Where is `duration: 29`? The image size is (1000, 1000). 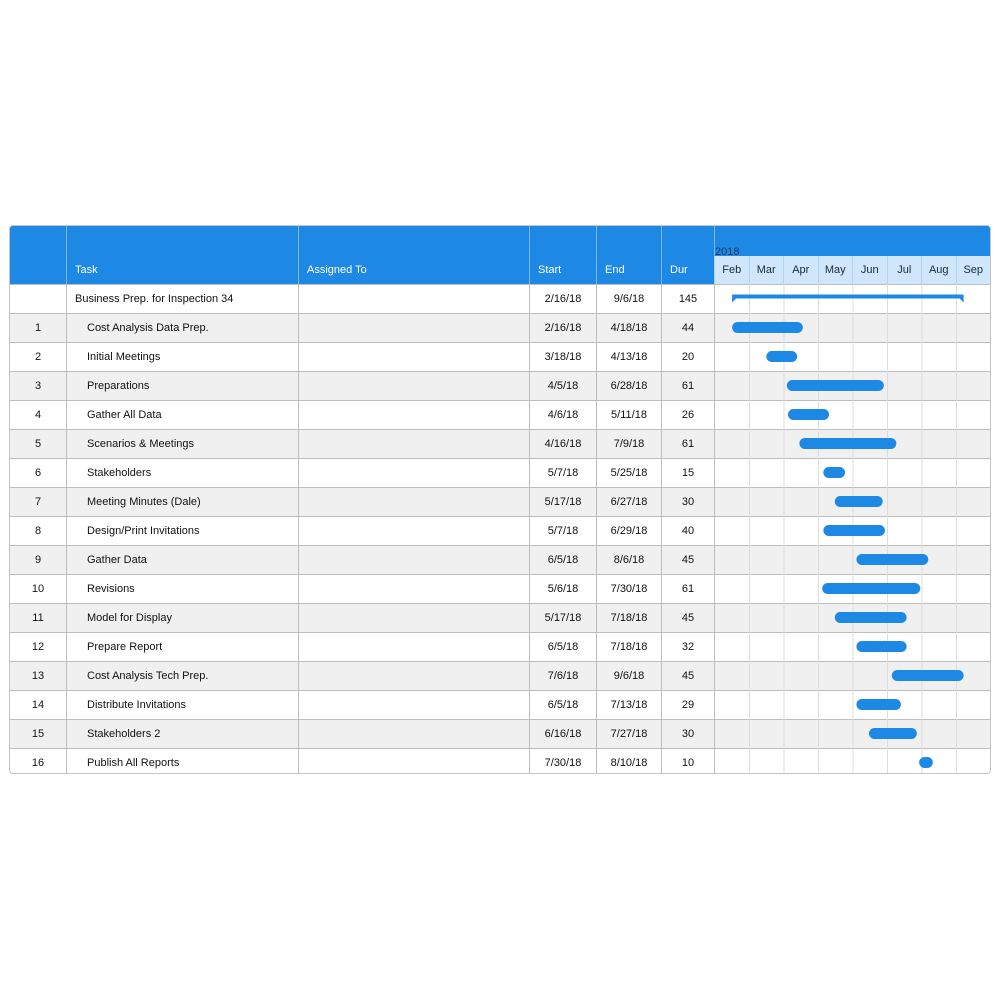 duration: 29 is located at coordinates (688, 705).